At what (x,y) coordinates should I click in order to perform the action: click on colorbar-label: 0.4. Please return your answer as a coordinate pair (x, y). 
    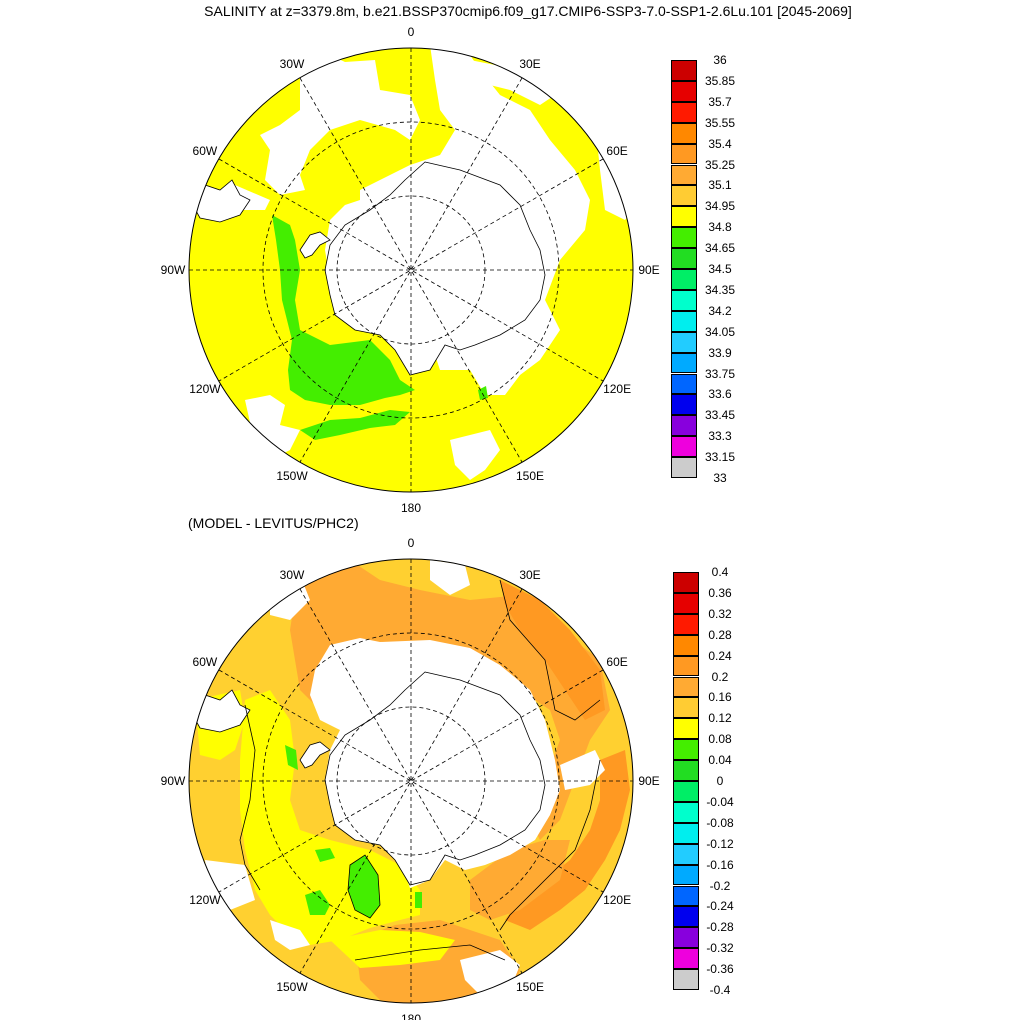
    Looking at the image, I should click on (720, 572).